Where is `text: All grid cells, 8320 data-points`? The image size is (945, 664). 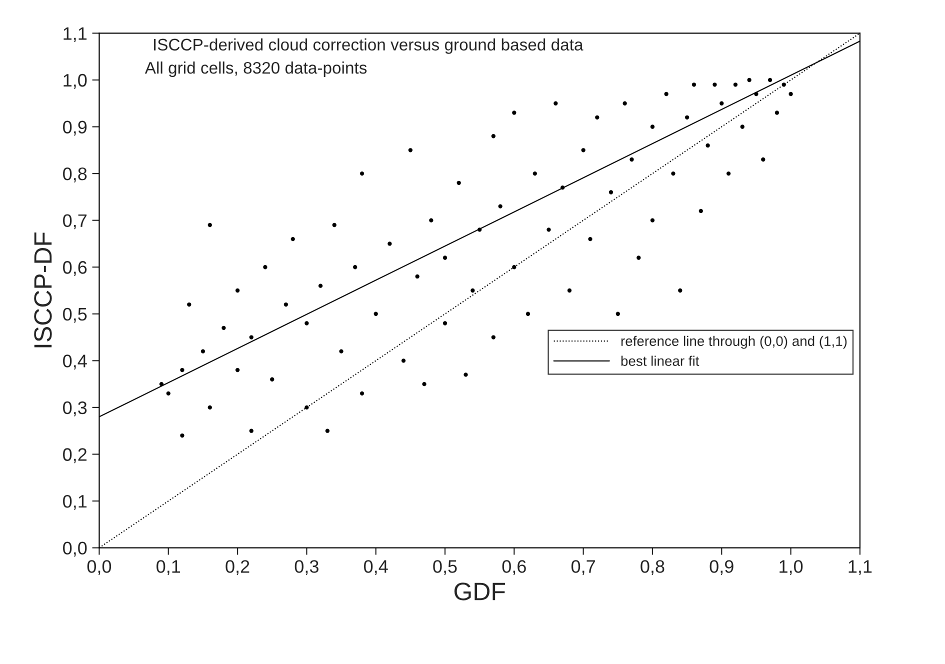
text: All grid cells, 8320 data-points is located at coordinates (255, 70).